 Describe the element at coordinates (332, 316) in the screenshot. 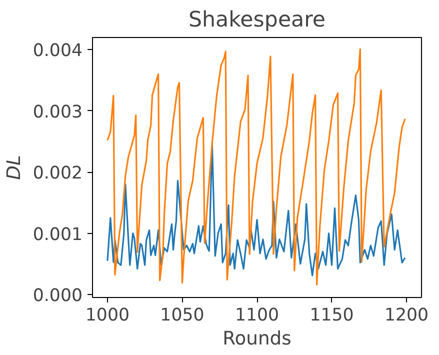

I see `x-tick-label: 1150` at that location.